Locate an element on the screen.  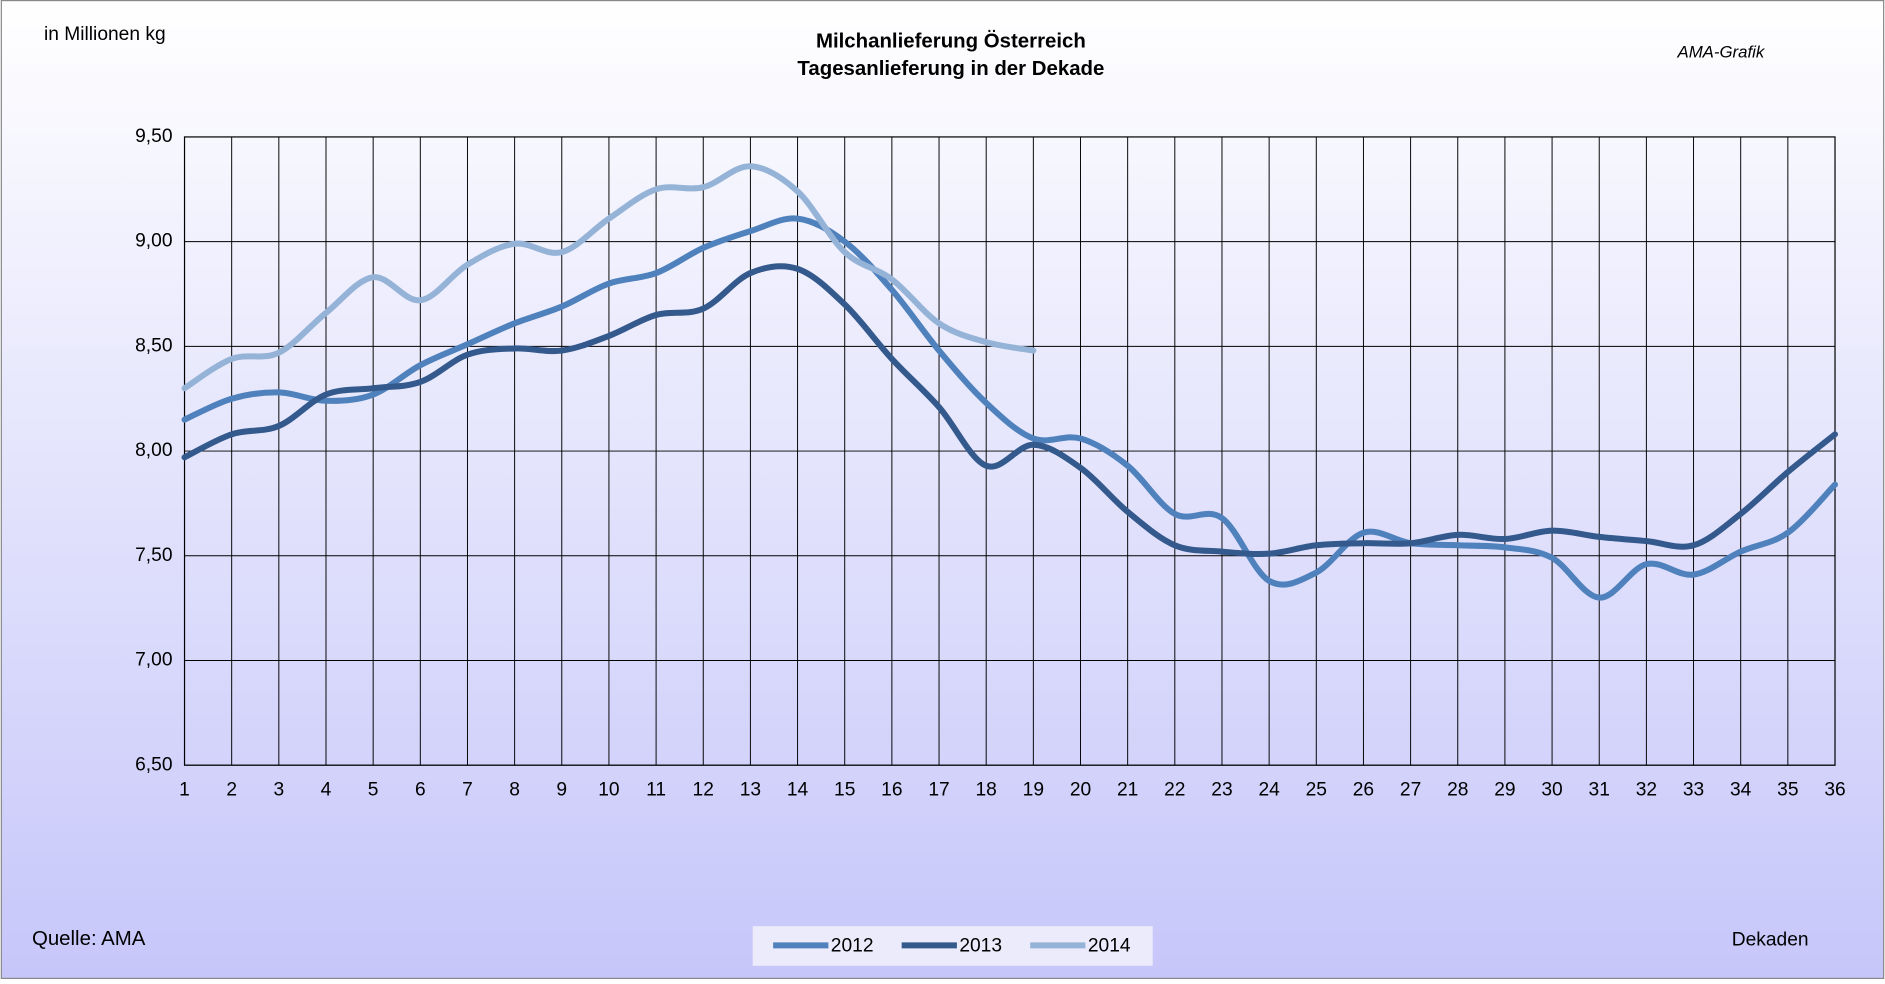
x-tick-label: 4 is located at coordinates (326, 789).